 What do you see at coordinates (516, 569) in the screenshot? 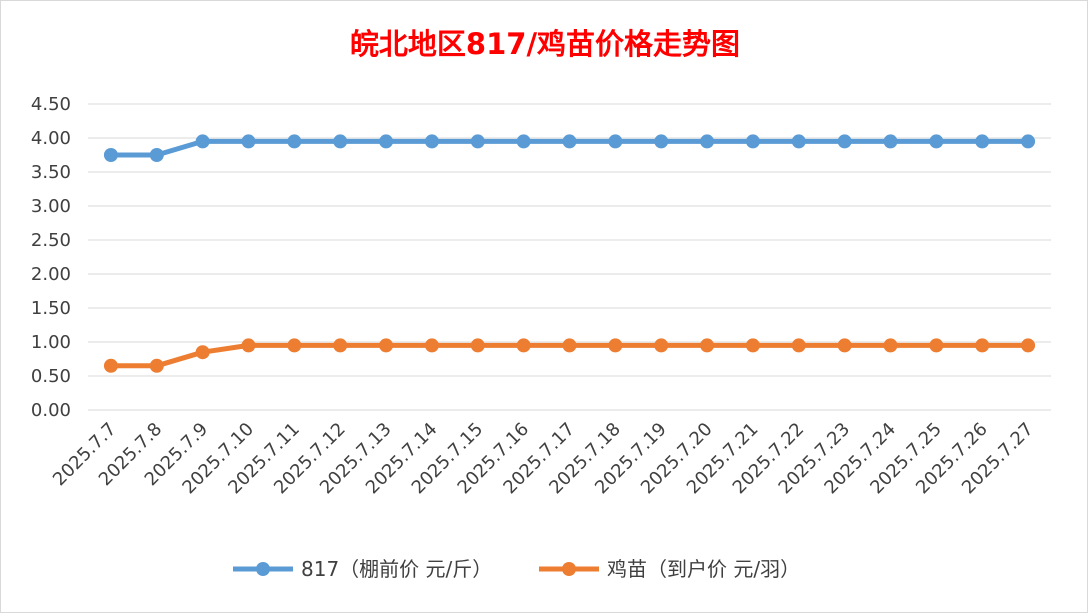
I see `legend: 817（棚前价 元/斤） 鸡苗（到户价 元/羽）` at bounding box center [516, 569].